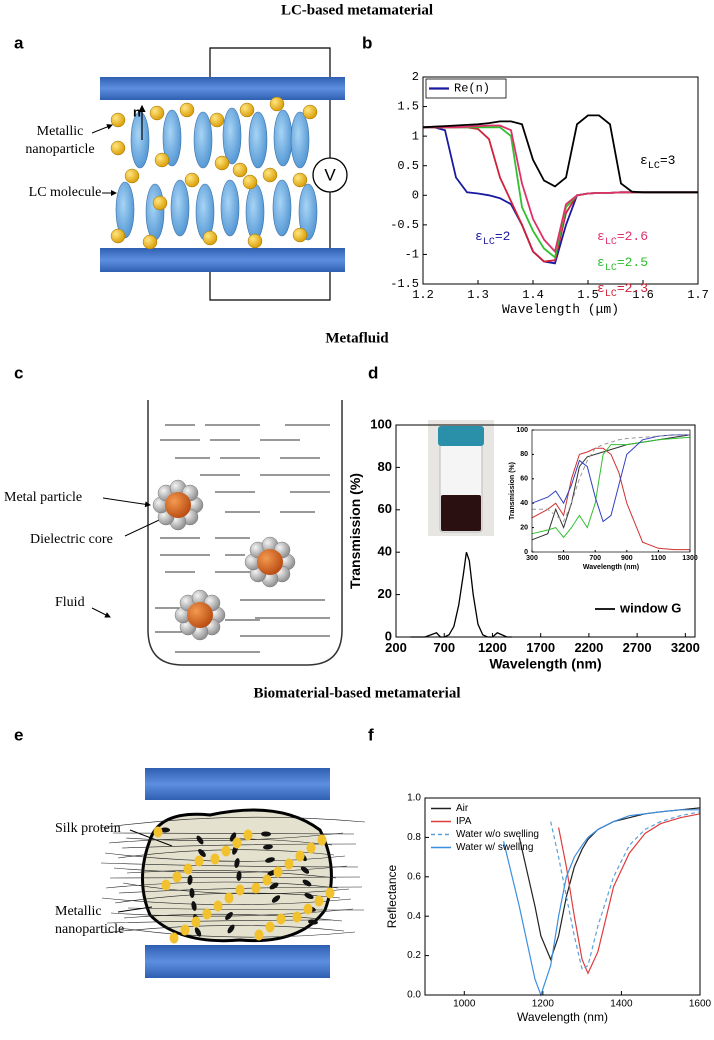  What do you see at coordinates (414, 876) in the screenshot?
I see `y-tick-label: 0.6` at bounding box center [414, 876].